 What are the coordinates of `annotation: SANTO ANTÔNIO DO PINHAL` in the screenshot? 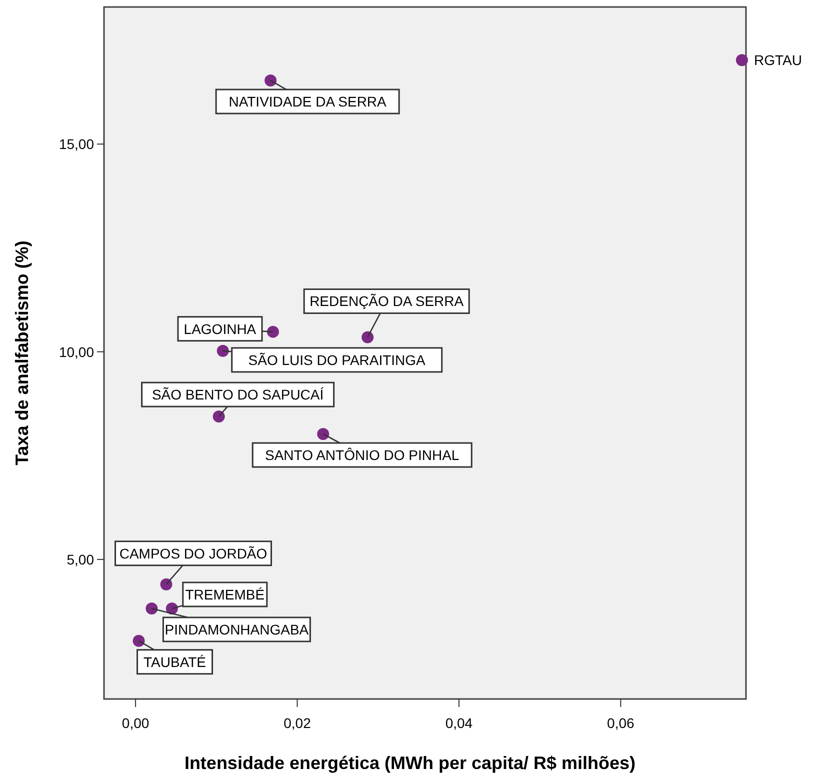 It's located at (362, 454).